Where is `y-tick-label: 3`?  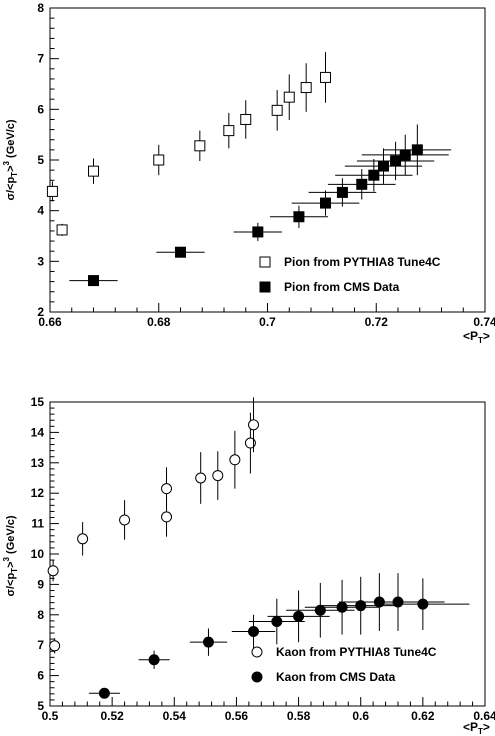
y-tick-label: 3 is located at coordinates (40, 261).